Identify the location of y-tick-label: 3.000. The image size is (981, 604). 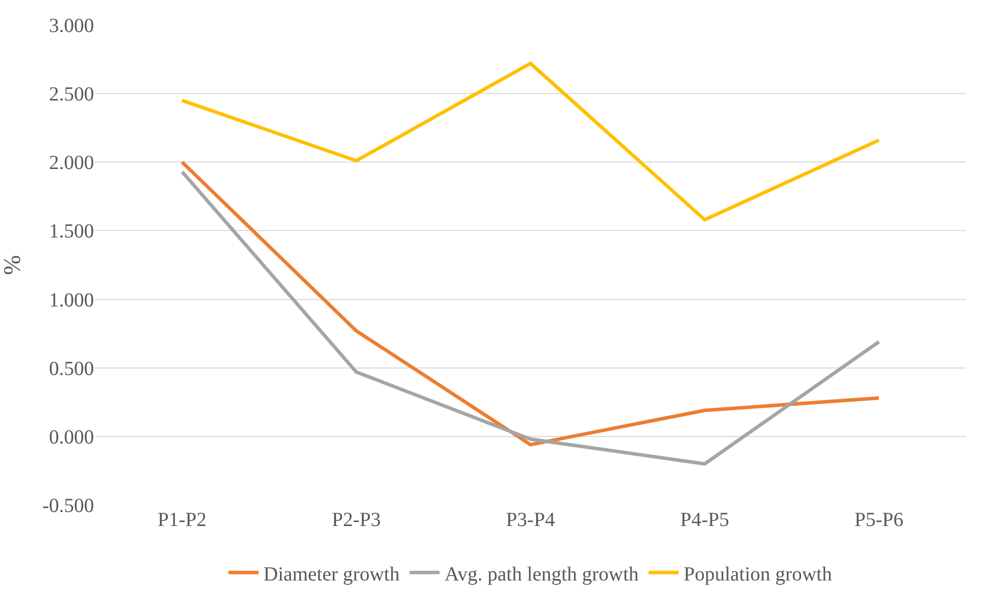
(71, 26).